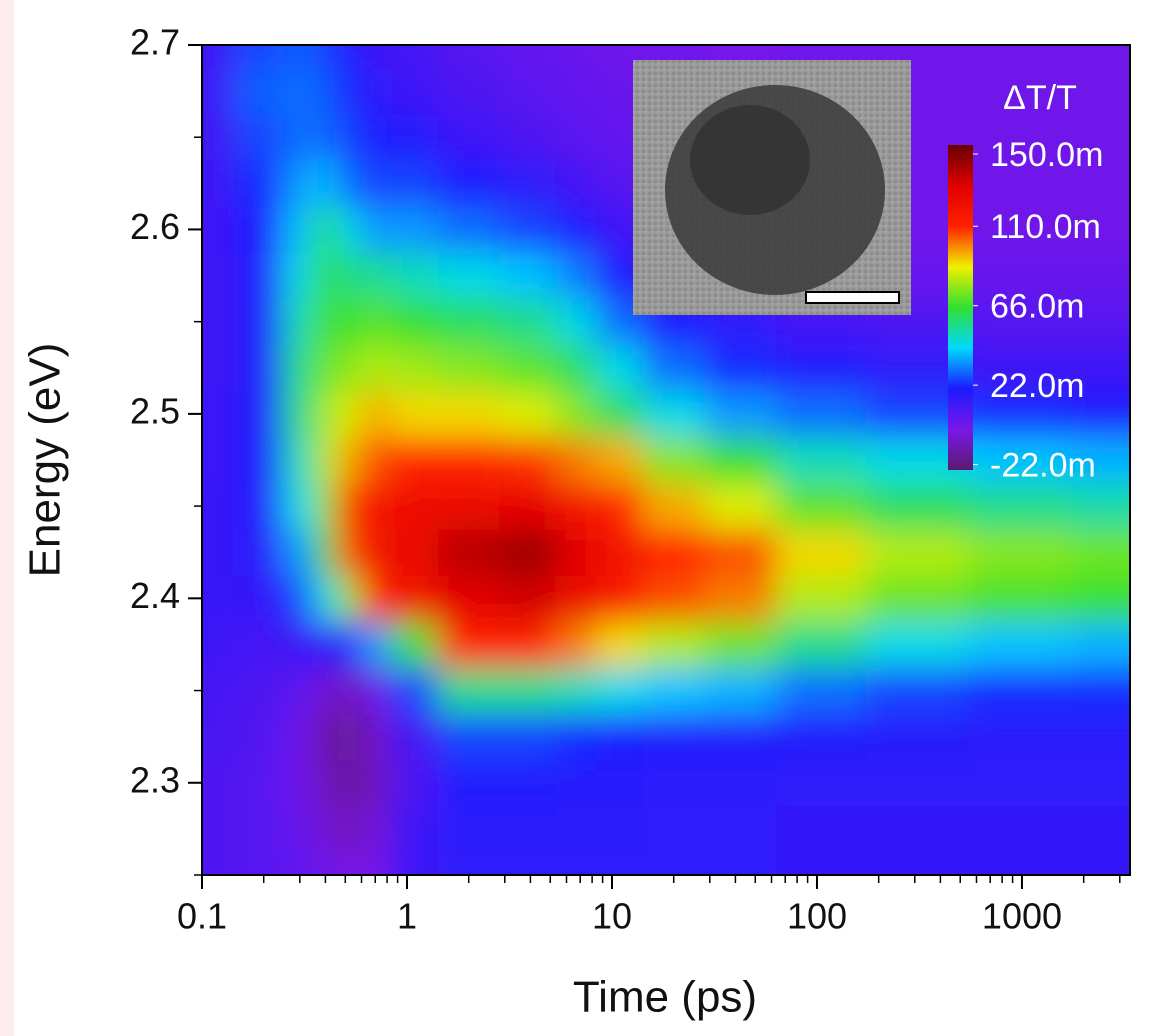 This screenshot has width=1153, height=1036. Describe the element at coordinates (155, 410) in the screenshot. I see `y-tick-label: 2.5` at that location.